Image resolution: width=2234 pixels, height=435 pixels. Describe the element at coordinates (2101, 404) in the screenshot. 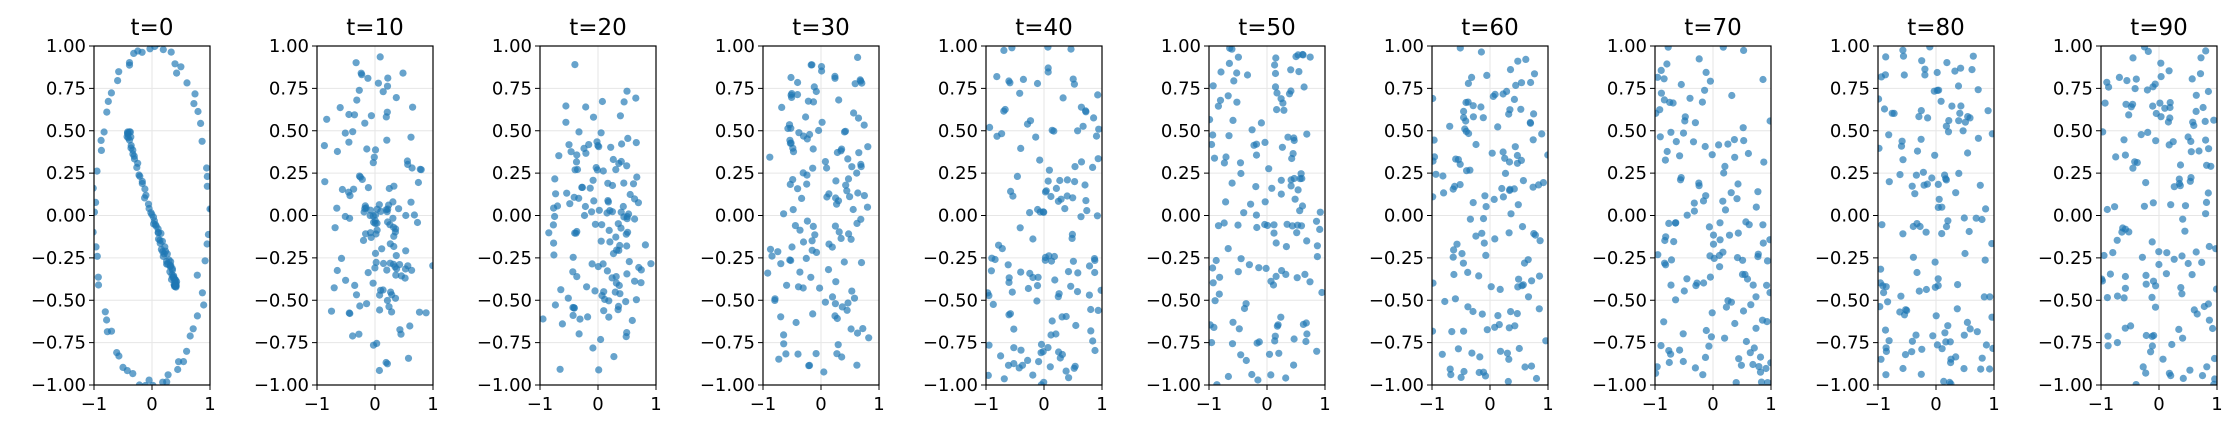

I see `x-tick-label: −1` at that location.